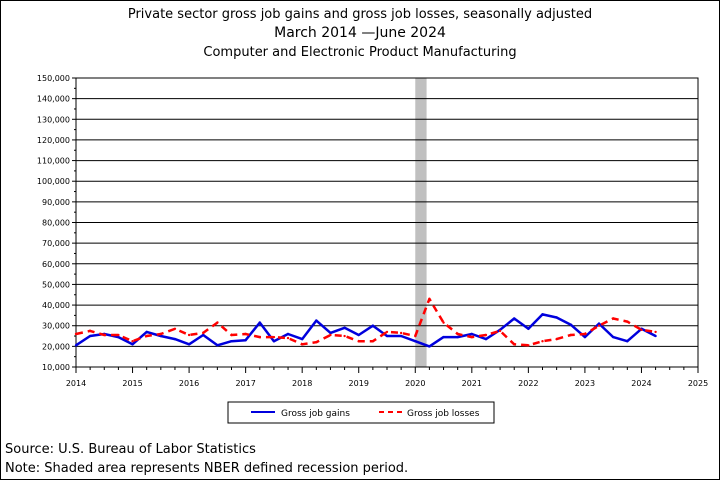 This screenshot has height=480, width=720. Describe the element at coordinates (132, 383) in the screenshot. I see `x-tick-label: 2015` at that location.